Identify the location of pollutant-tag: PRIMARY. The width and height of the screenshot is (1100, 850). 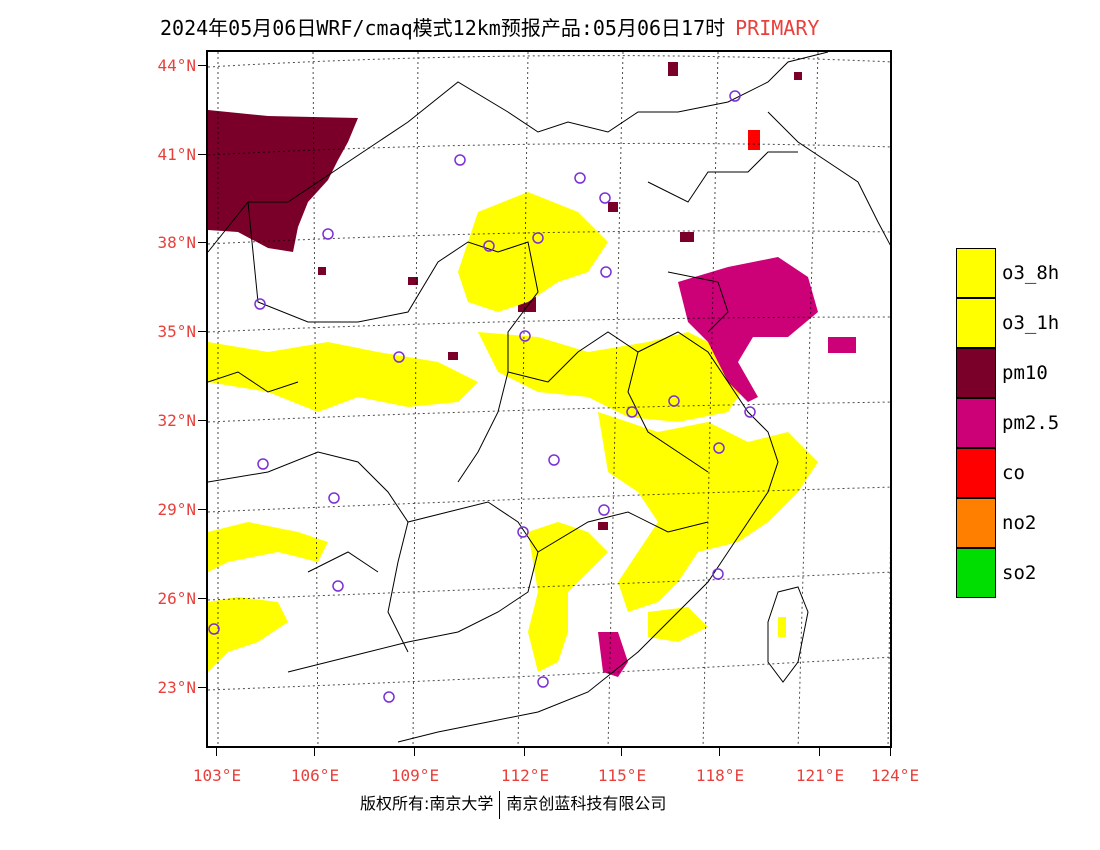
(777, 28).